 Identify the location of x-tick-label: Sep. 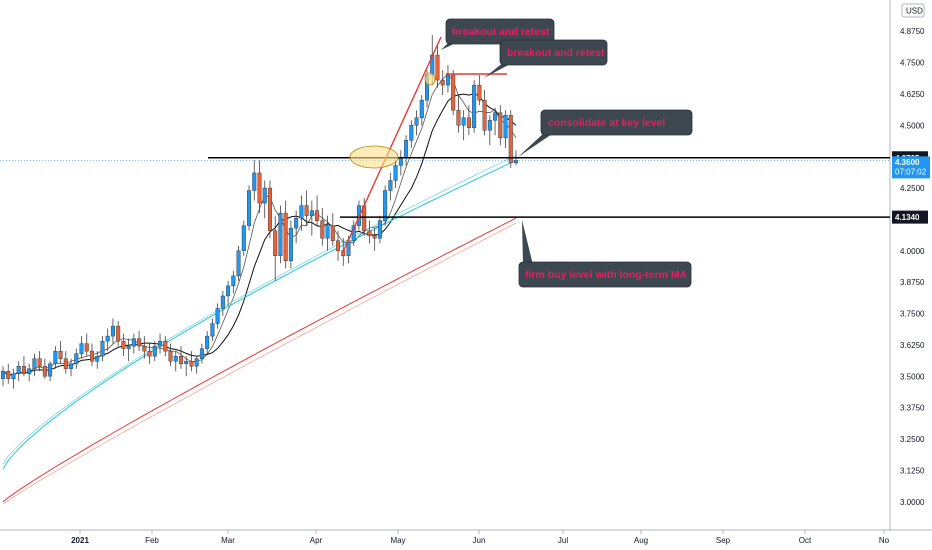
(723, 540).